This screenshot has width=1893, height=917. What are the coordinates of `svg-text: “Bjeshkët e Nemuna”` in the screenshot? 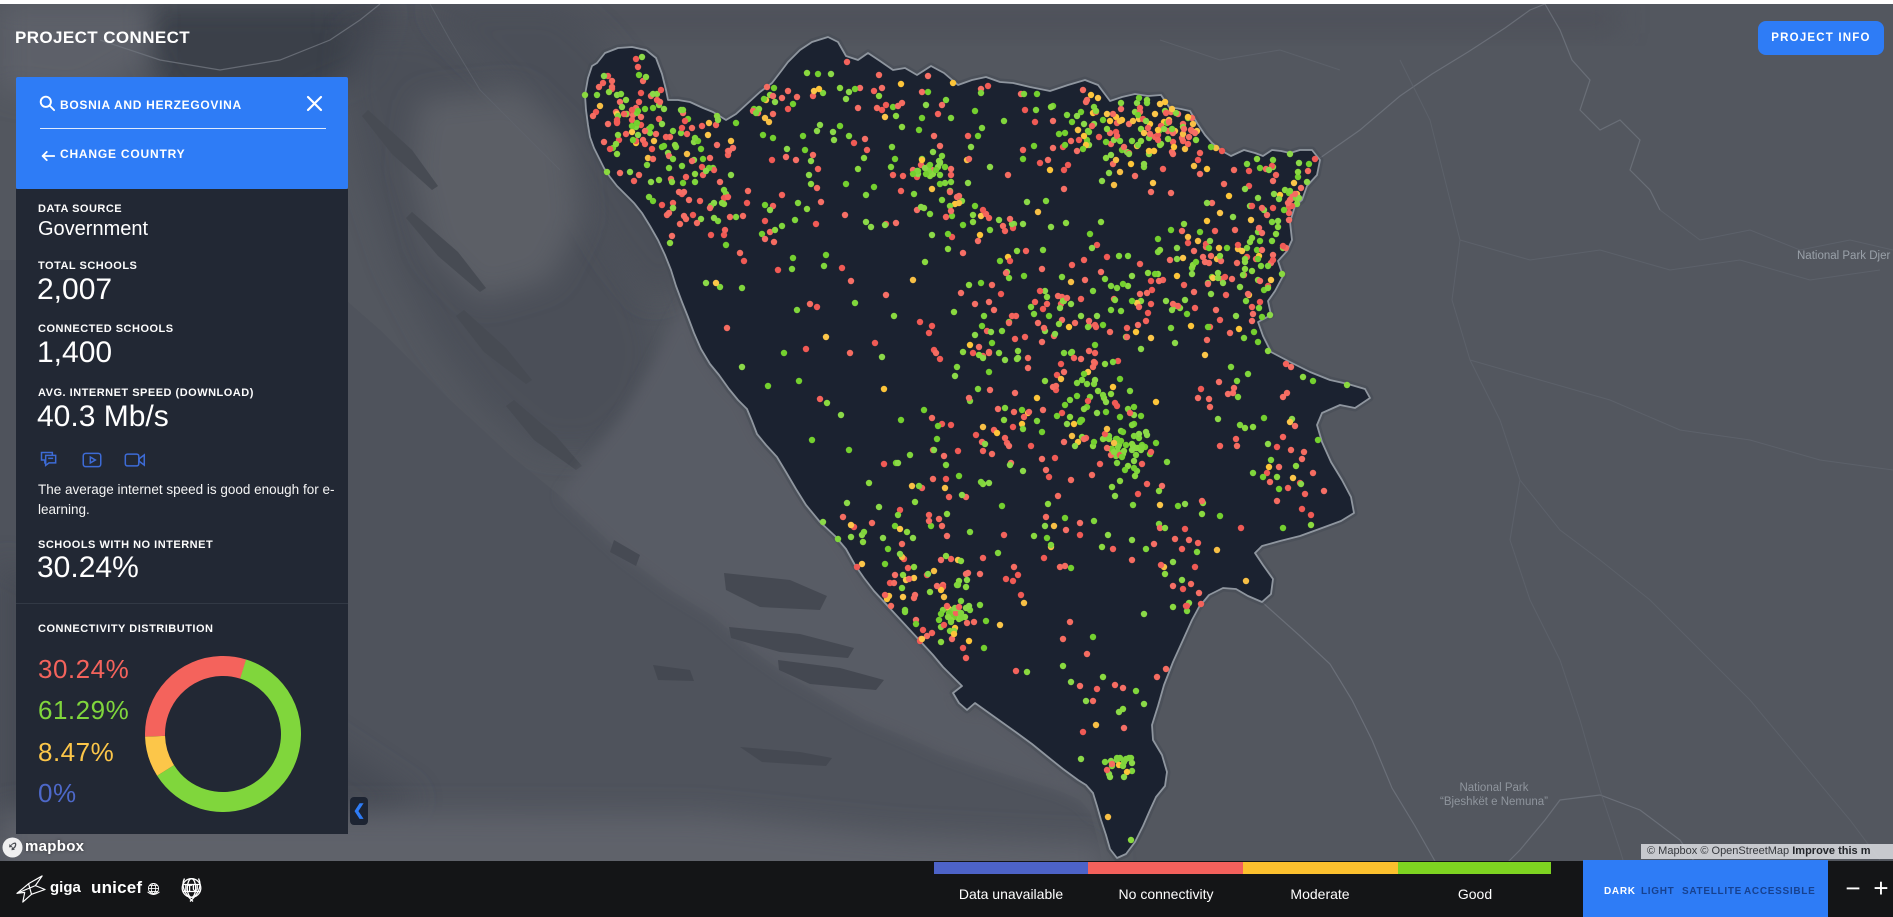 It's located at (1494, 802).